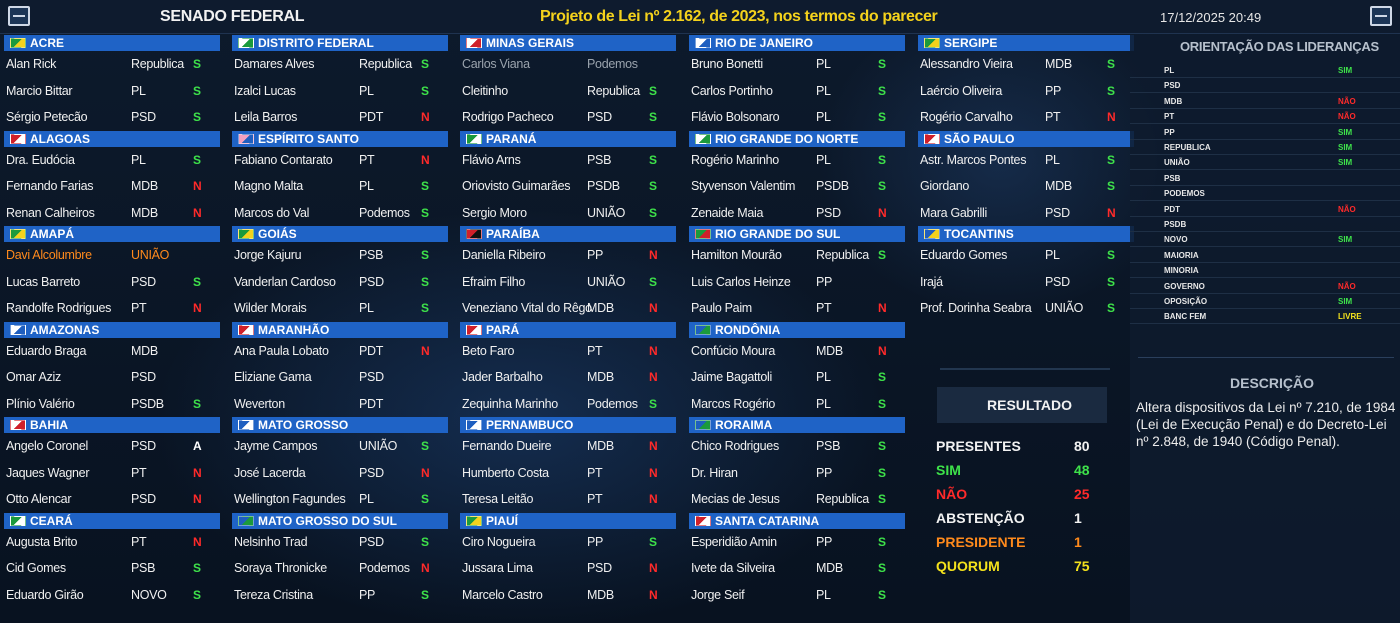 Image resolution: width=1400 pixels, height=623 pixels. What do you see at coordinates (48, 472) in the screenshot?
I see `senator-name: Jaques Wagner` at bounding box center [48, 472].